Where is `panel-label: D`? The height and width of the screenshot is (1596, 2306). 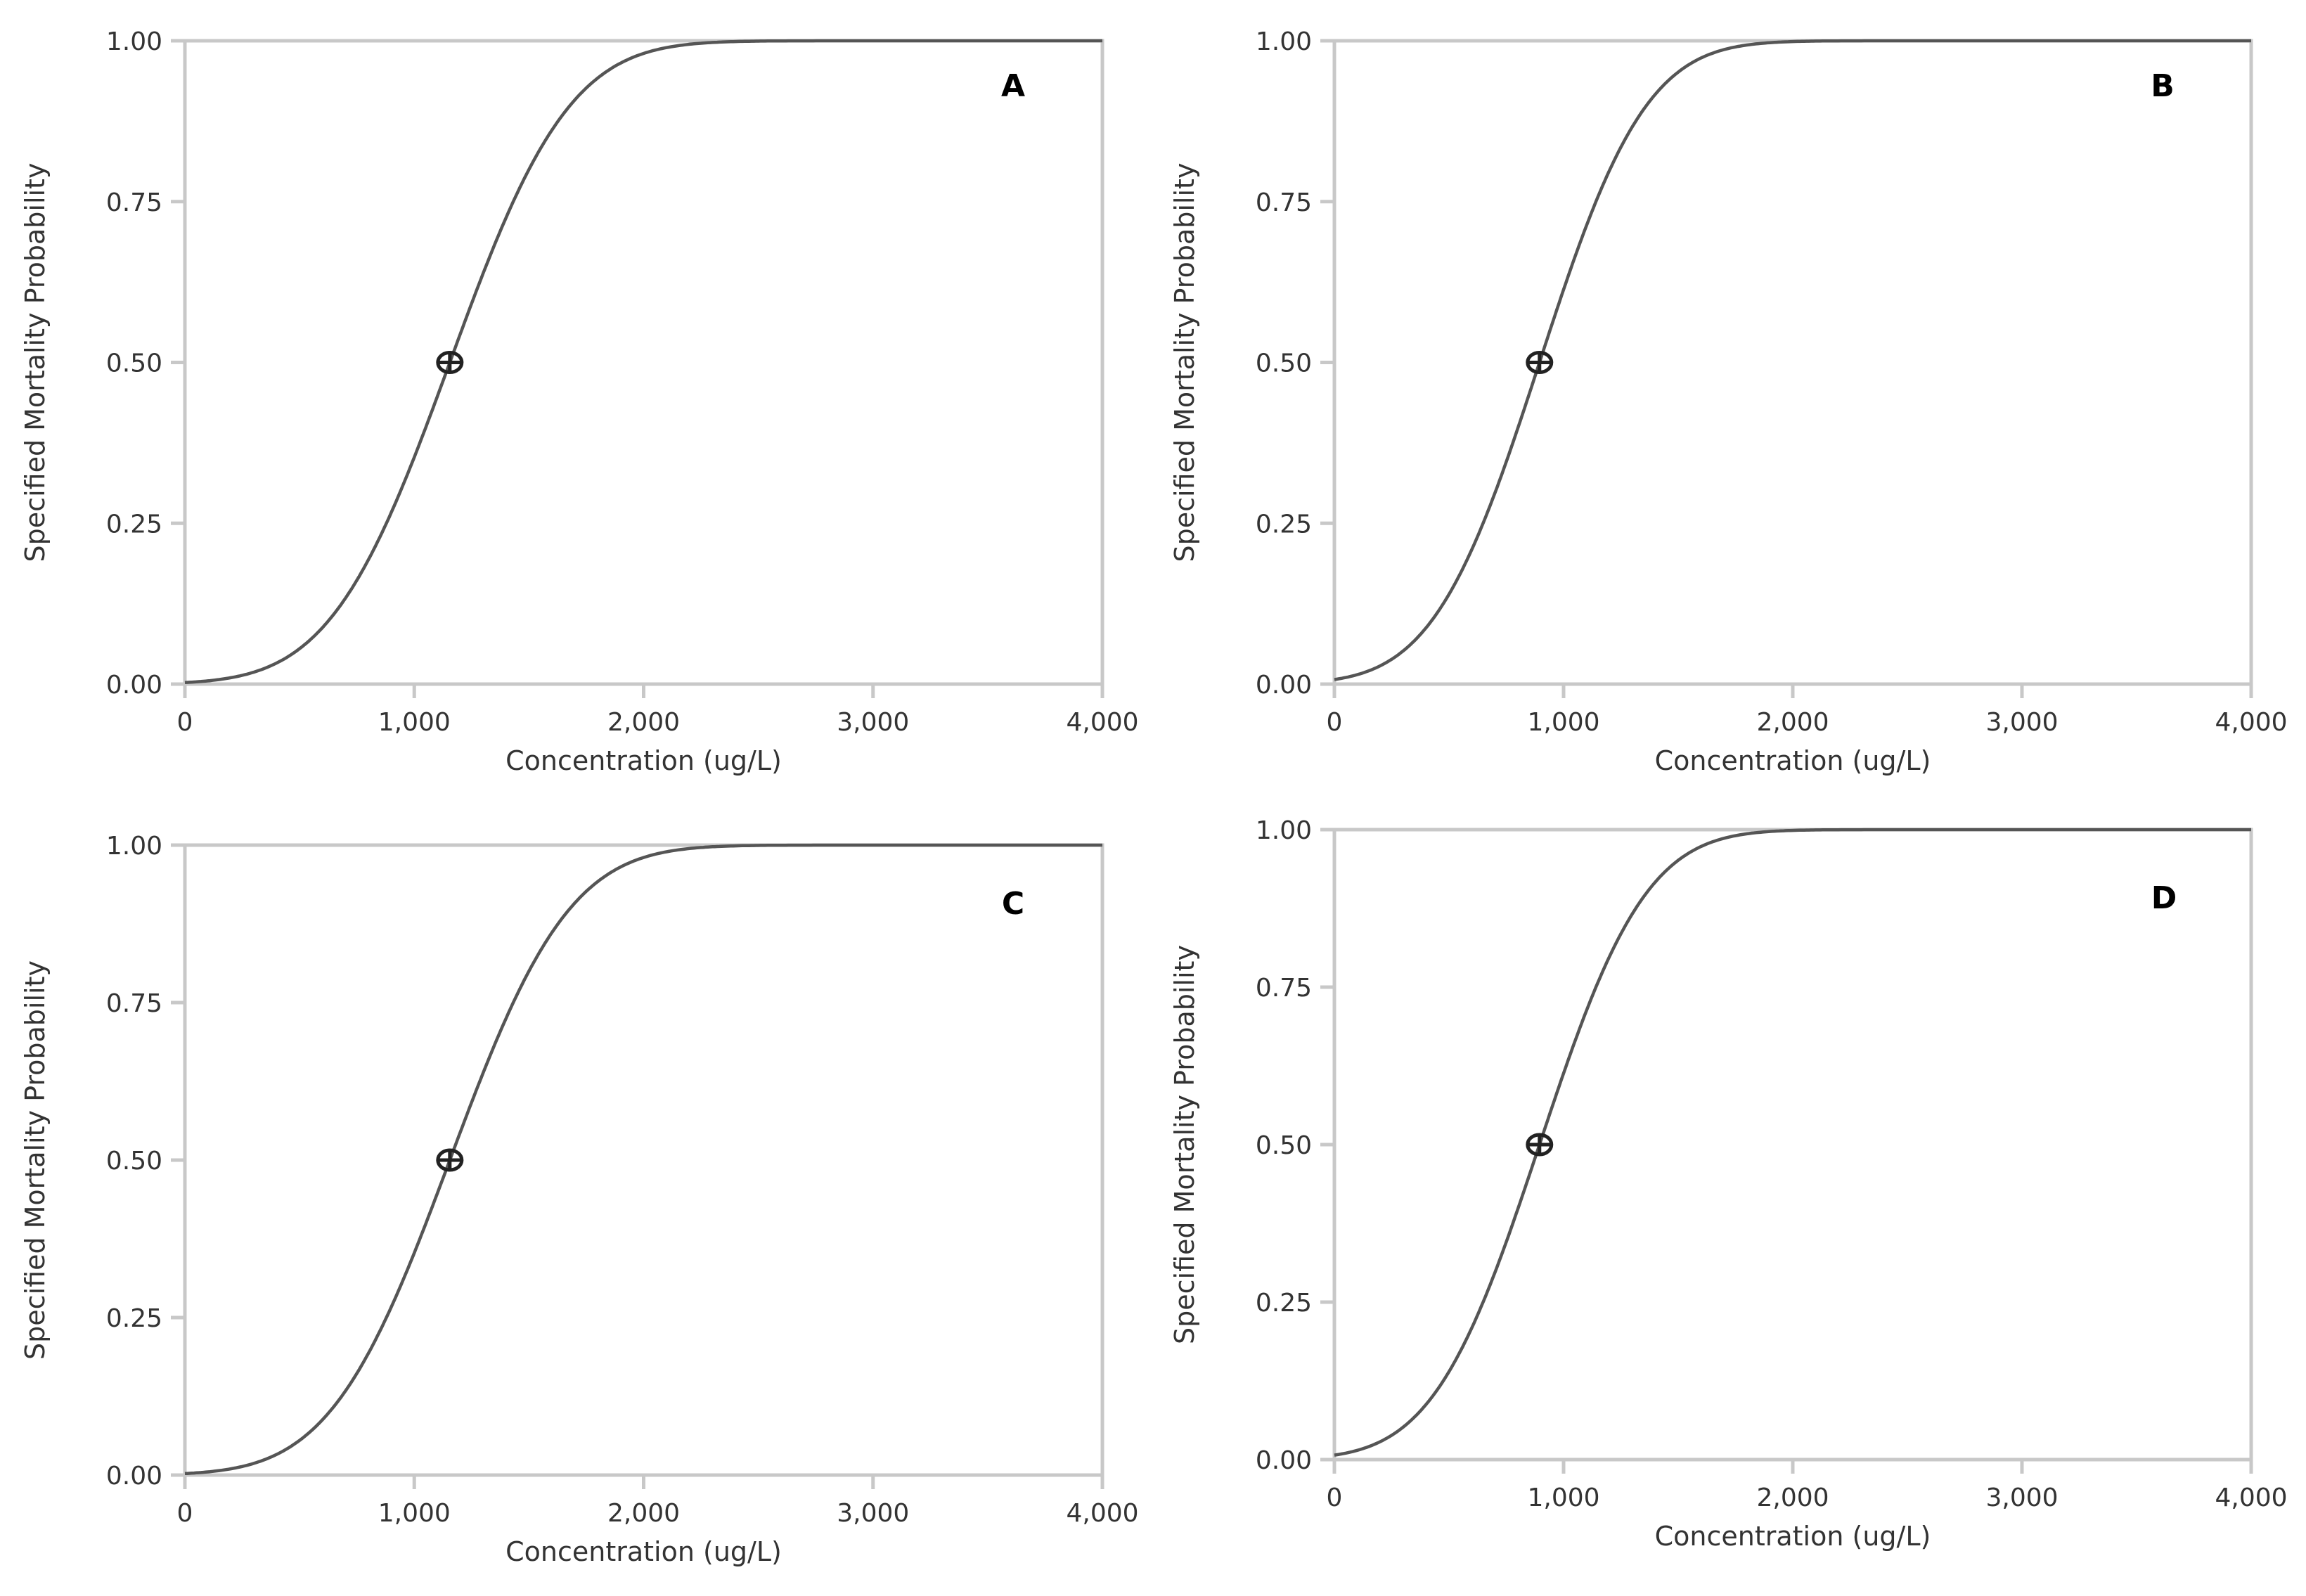 panel-label: D is located at coordinates (2164, 898).